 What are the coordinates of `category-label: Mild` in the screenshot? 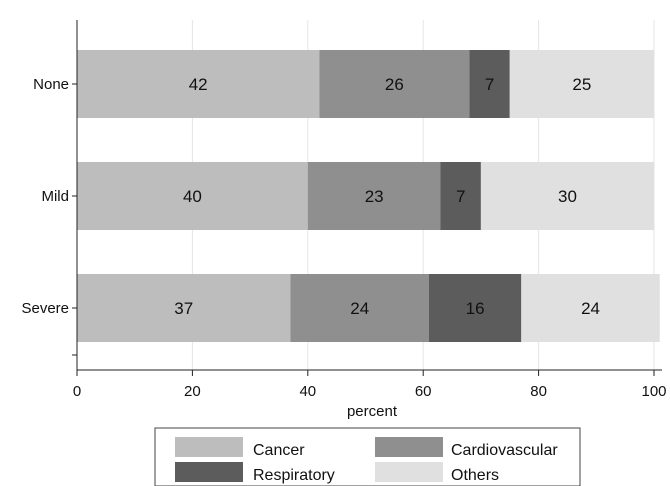 It's located at (55, 196).